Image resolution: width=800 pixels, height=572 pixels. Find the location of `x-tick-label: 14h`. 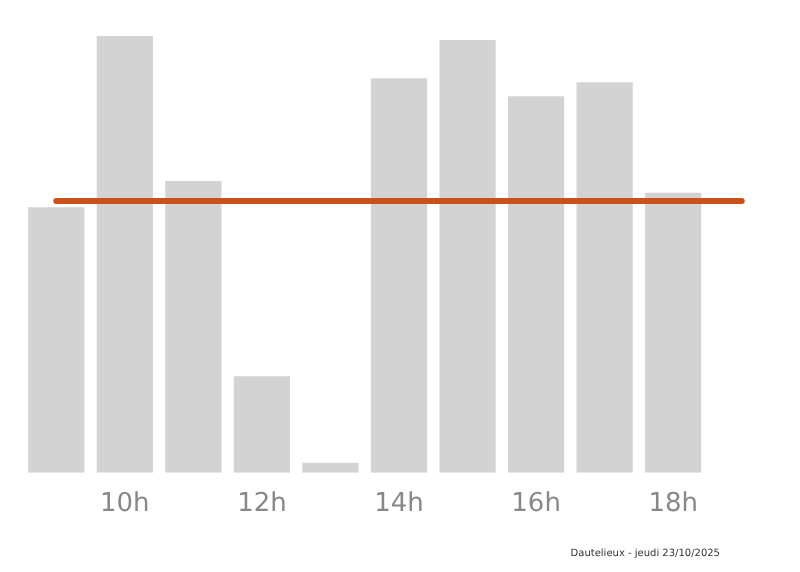

x-tick-label: 14h is located at coordinates (399, 504).